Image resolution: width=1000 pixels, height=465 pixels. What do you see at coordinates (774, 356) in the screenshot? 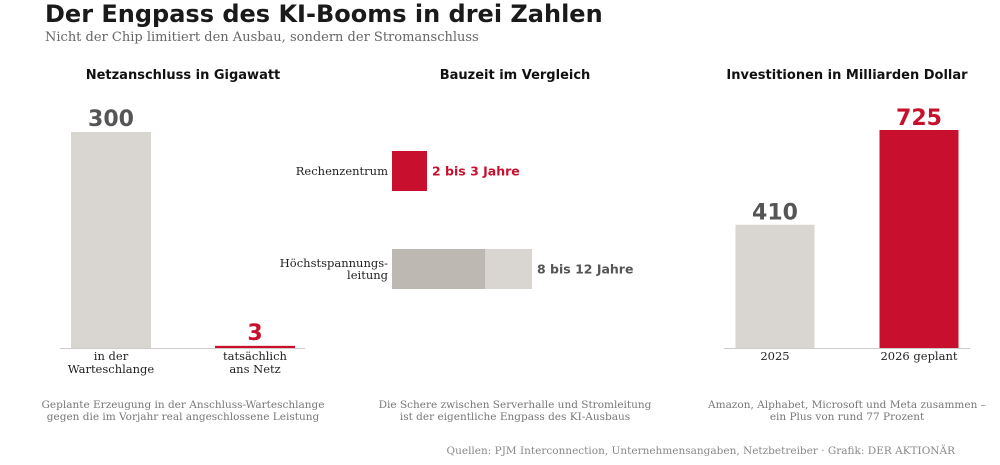
I see `panel-3-category-1: 2025` at bounding box center [774, 356].